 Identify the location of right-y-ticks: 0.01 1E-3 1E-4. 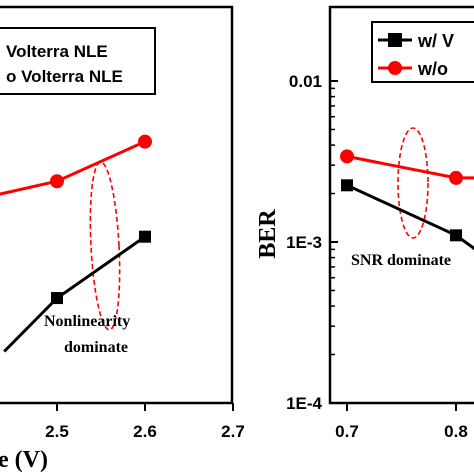
(312, 242).